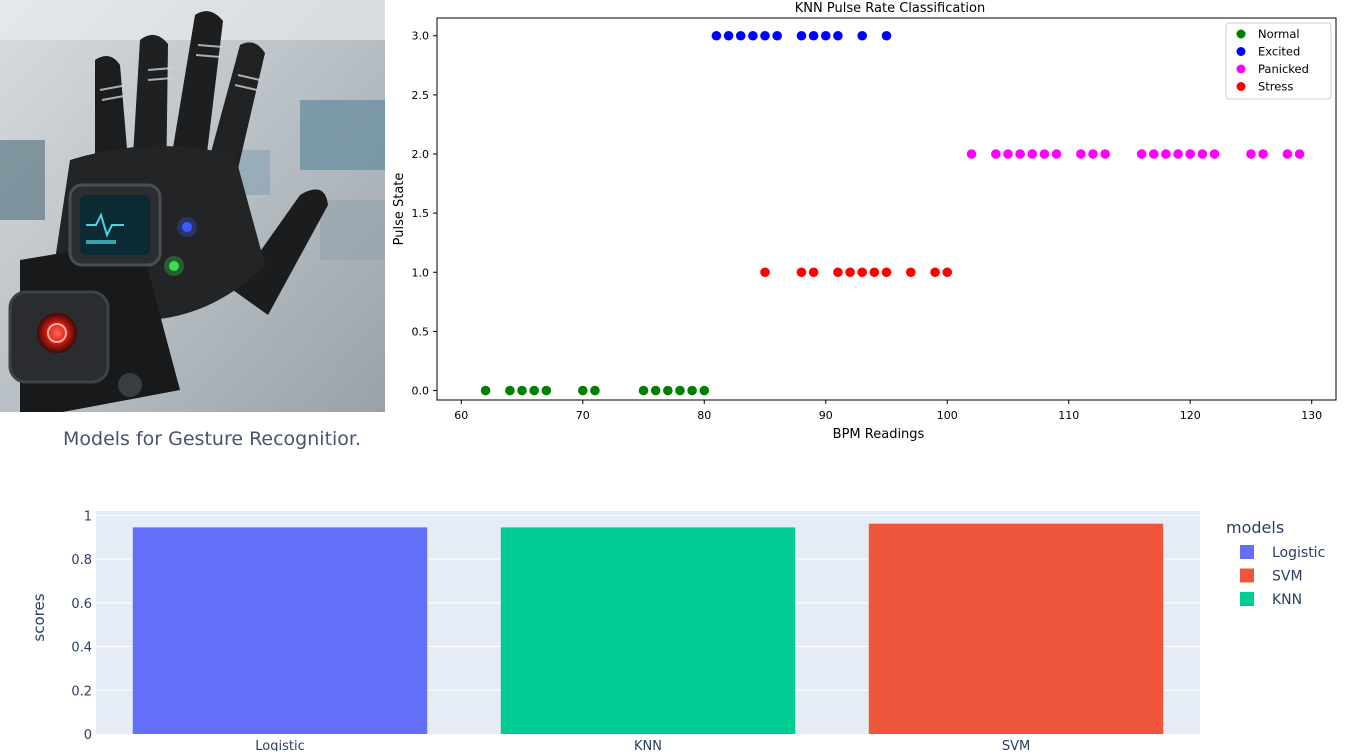 The height and width of the screenshot is (755, 1352). Describe the element at coordinates (1247, 552) in the screenshot. I see `legend-swatch-logistic` at that location.